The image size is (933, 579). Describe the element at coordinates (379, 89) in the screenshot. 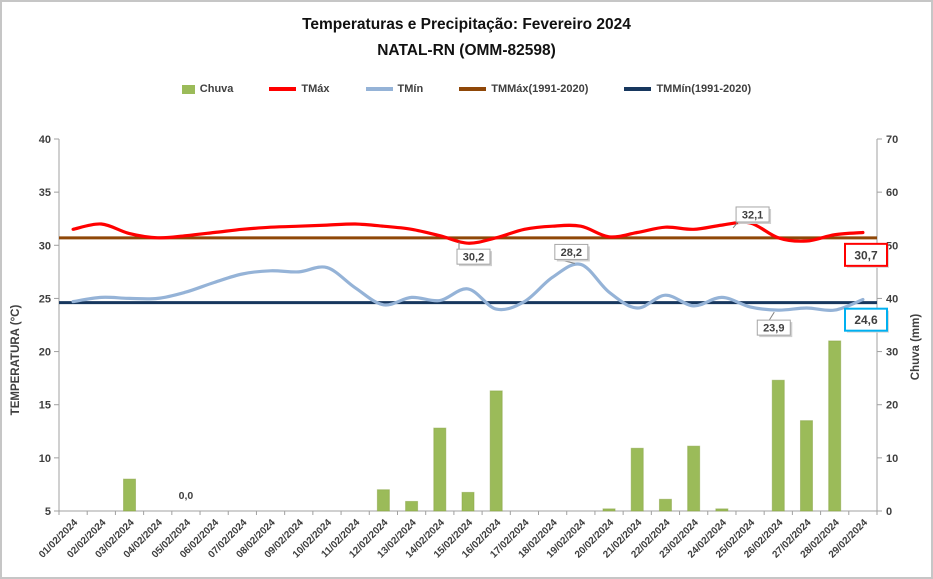

I see `tmin-line-swatch-icon` at that location.